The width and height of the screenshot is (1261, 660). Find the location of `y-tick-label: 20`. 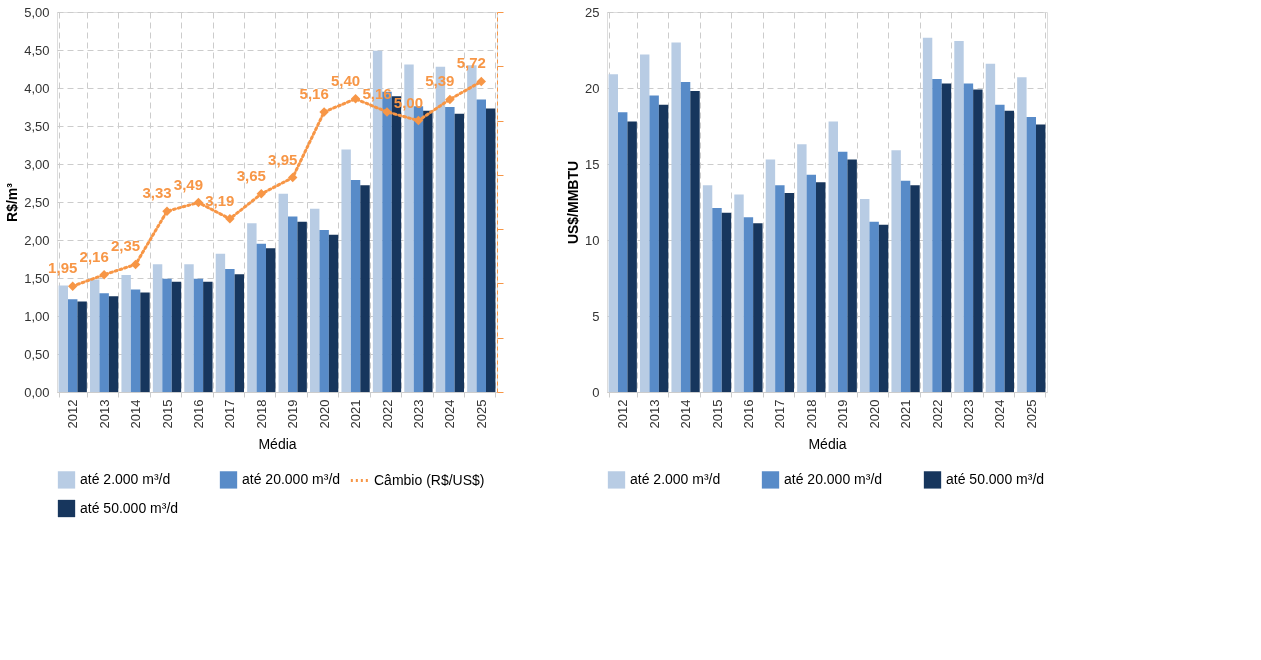

y-tick-label: 20 is located at coordinates (592, 88).